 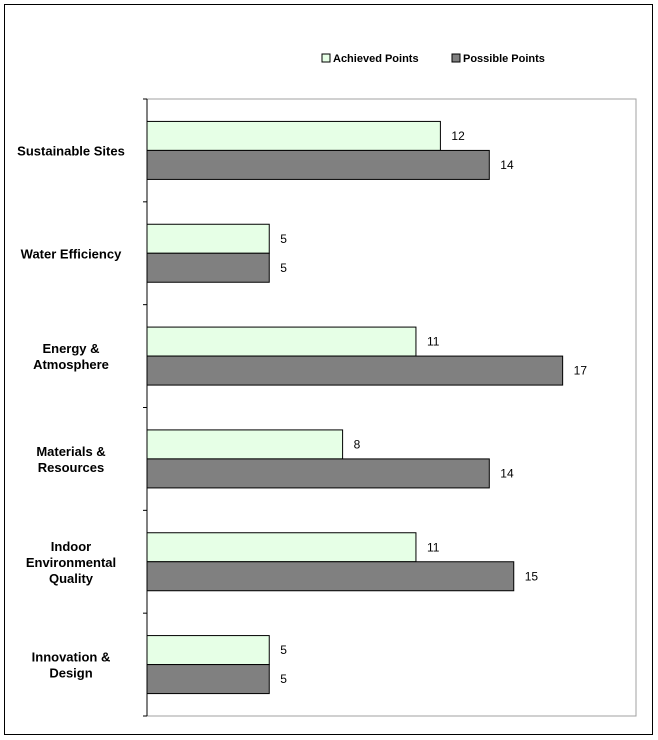 What do you see at coordinates (71, 665) in the screenshot?
I see `category-label: Innovation & Design` at bounding box center [71, 665].